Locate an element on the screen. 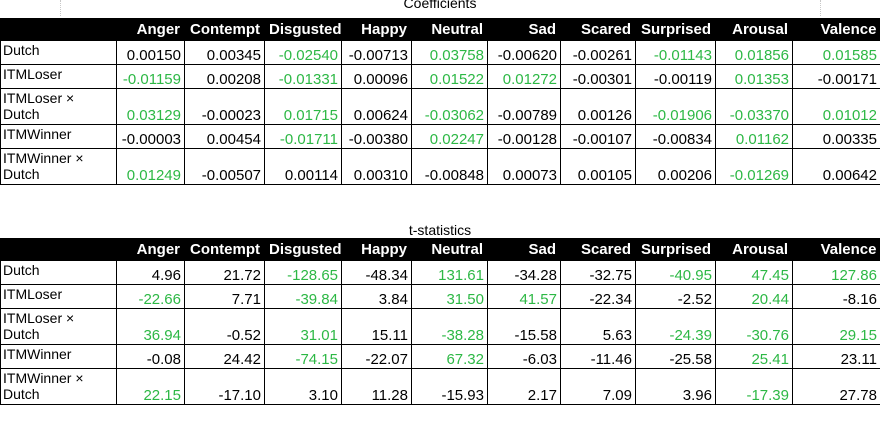  value-cell: -0.00023 is located at coordinates (224, 106).